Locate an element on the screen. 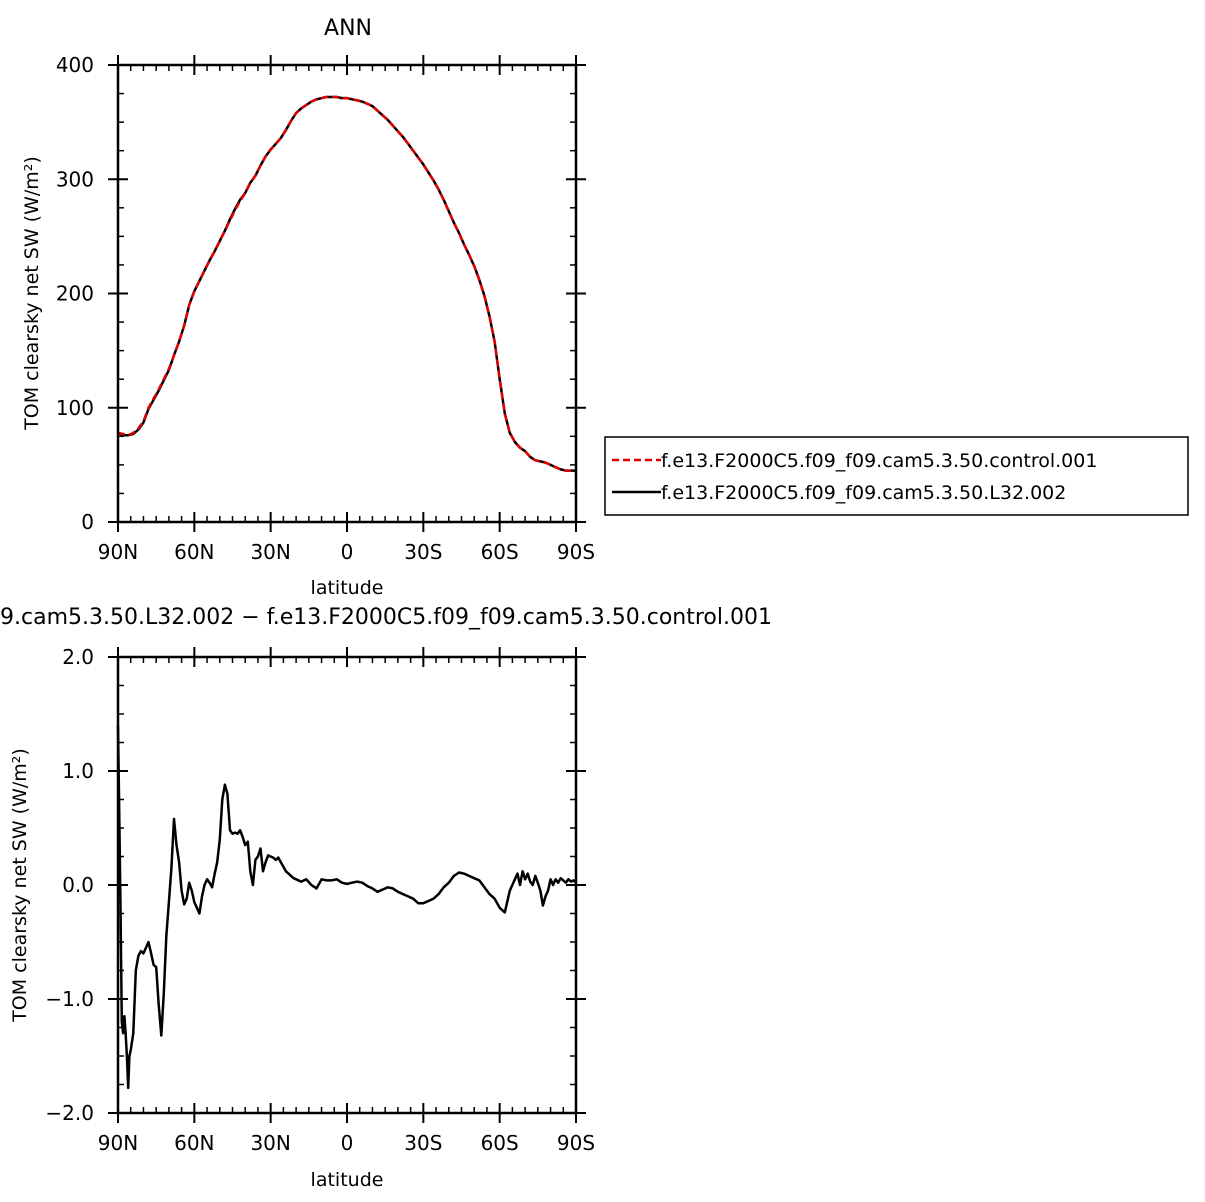  legend-box is located at coordinates (896, 476).